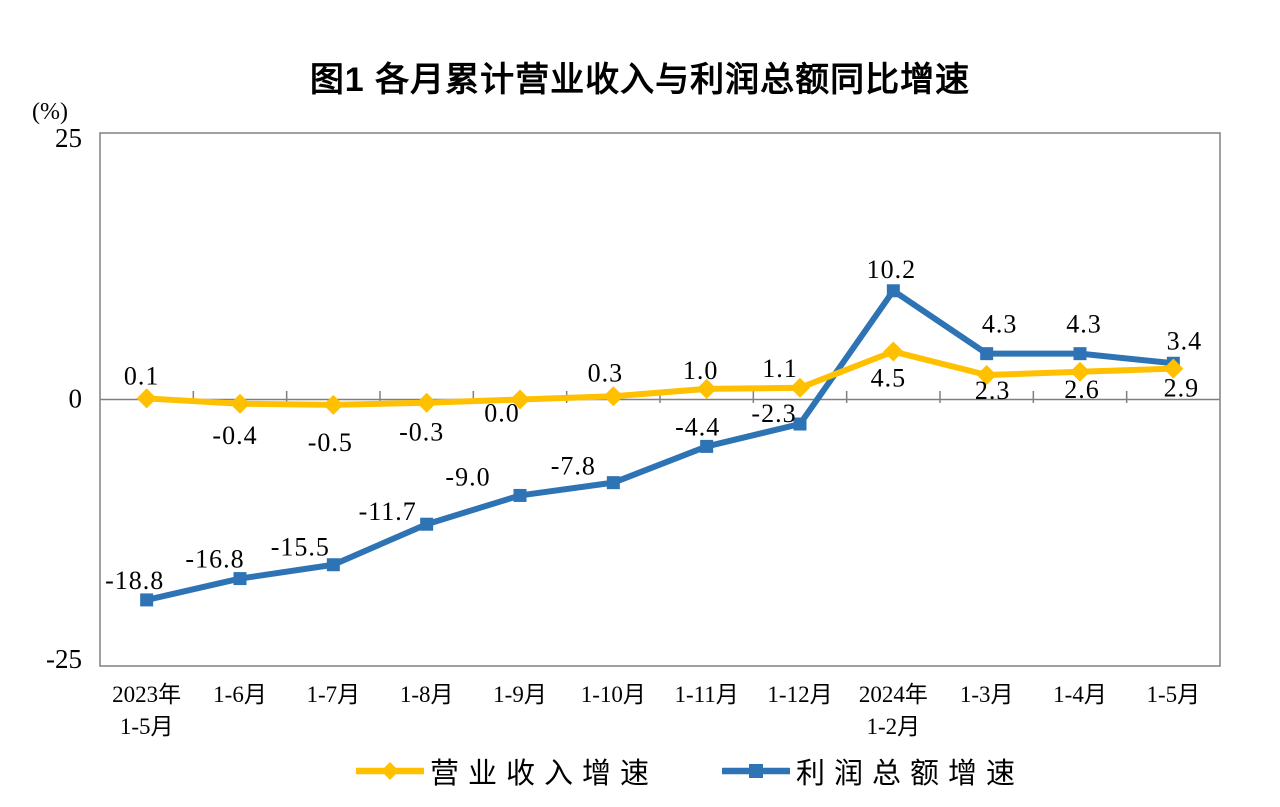 The width and height of the screenshot is (1280, 807). I want to click on y-axis-tick-label: 0, so click(76, 399).